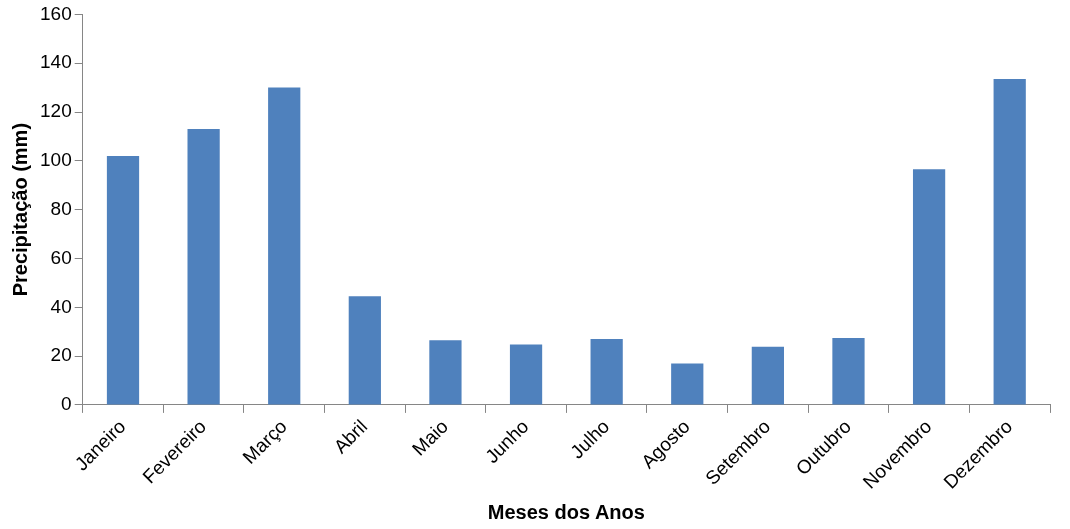 Image resolution: width=1070 pixels, height=529 pixels. What do you see at coordinates (61, 306) in the screenshot?
I see `y-tick-label: 40` at bounding box center [61, 306].